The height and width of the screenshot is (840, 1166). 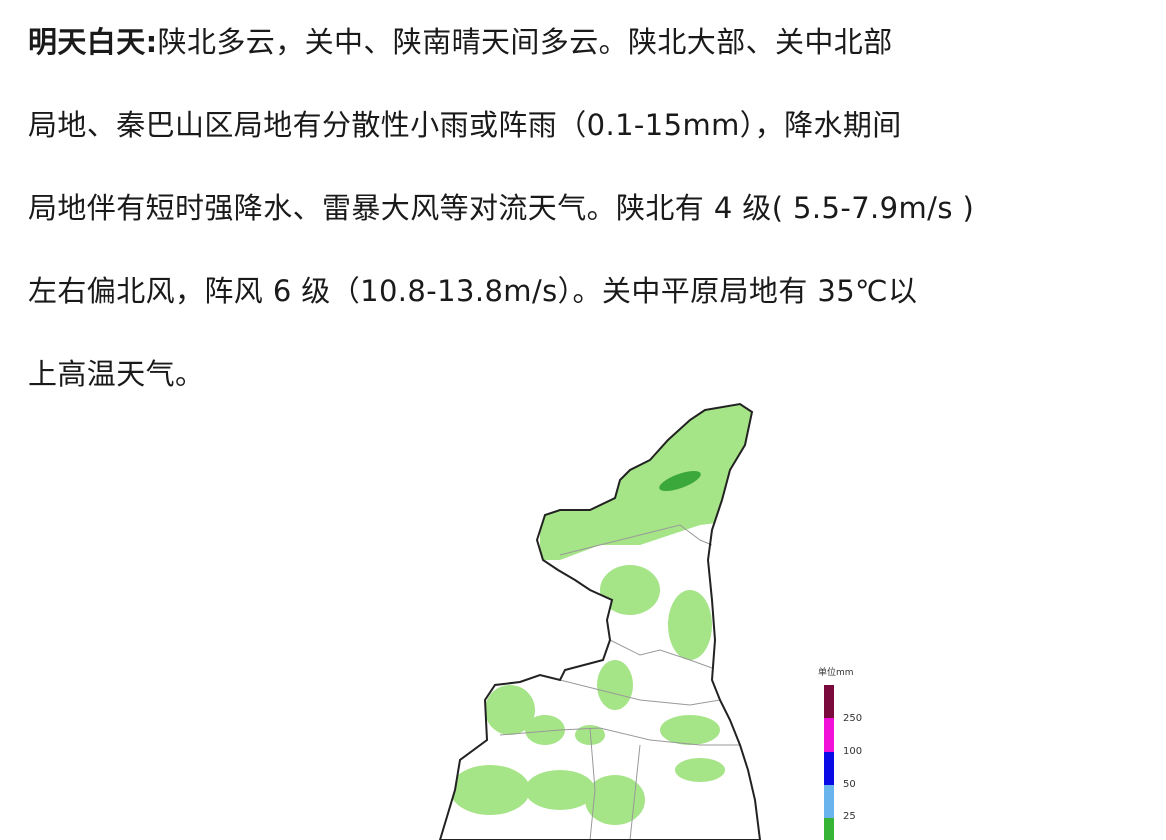 I want to click on legend-tick: 250, so click(x=853, y=718).